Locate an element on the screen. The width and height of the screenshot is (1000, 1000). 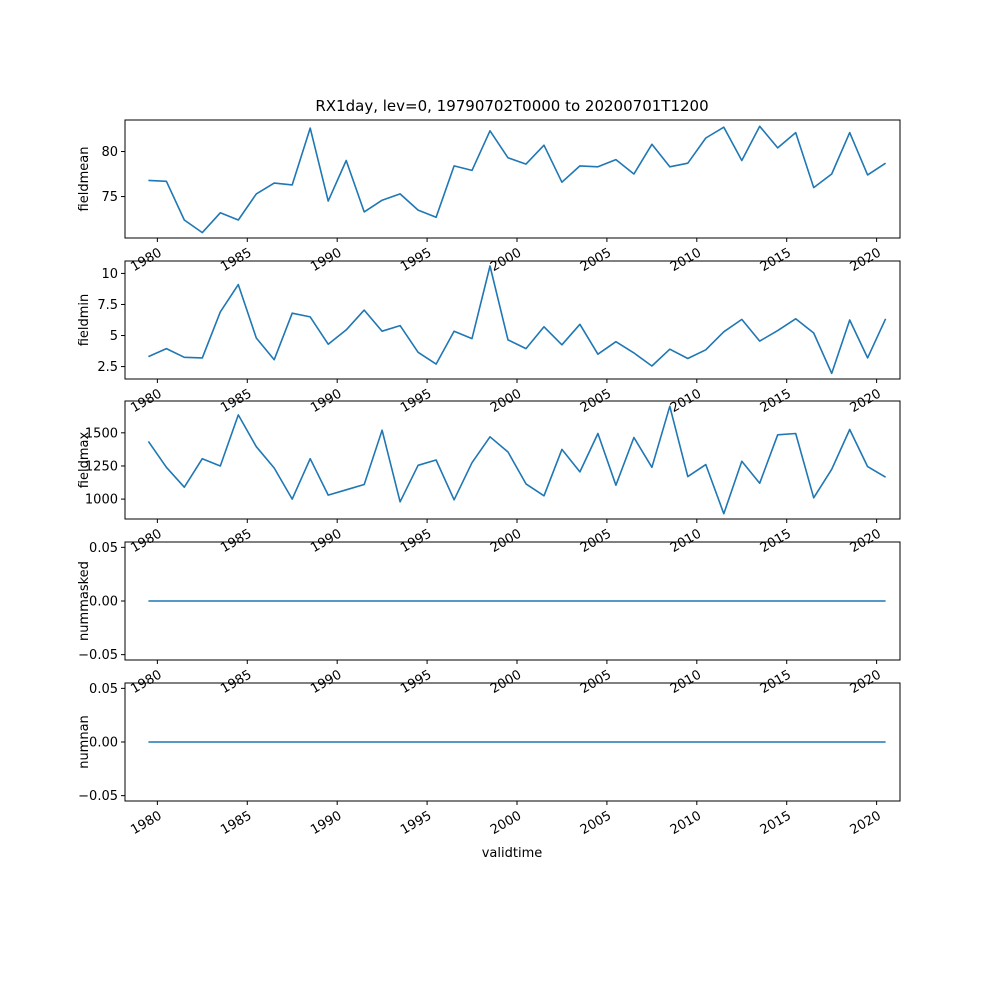
y-tick-label: 1000 is located at coordinates (101, 500).